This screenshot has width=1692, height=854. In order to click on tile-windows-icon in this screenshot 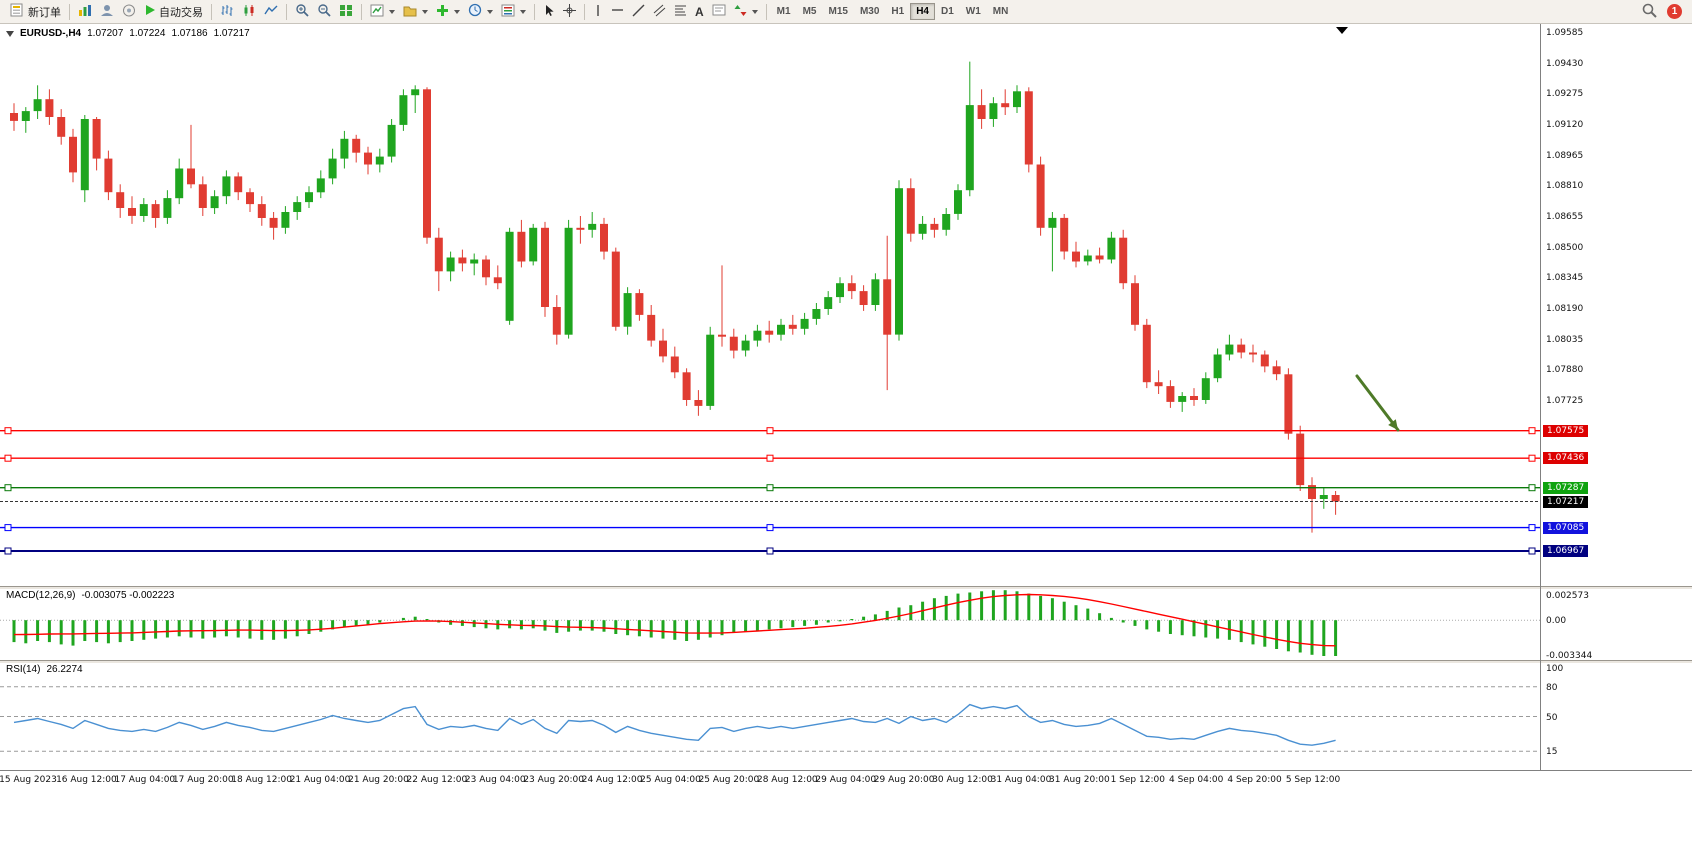, I will do `click(346, 12)`.